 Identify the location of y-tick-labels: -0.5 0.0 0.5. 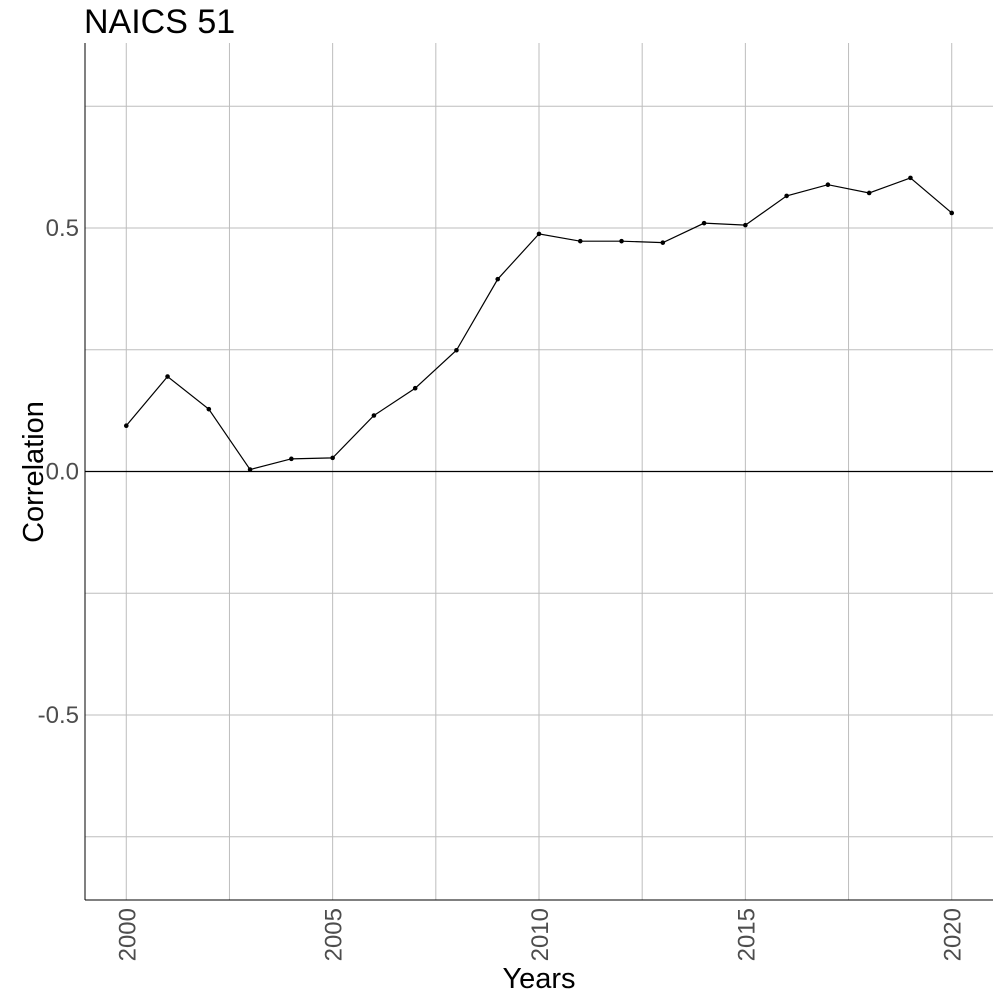
(58, 472).